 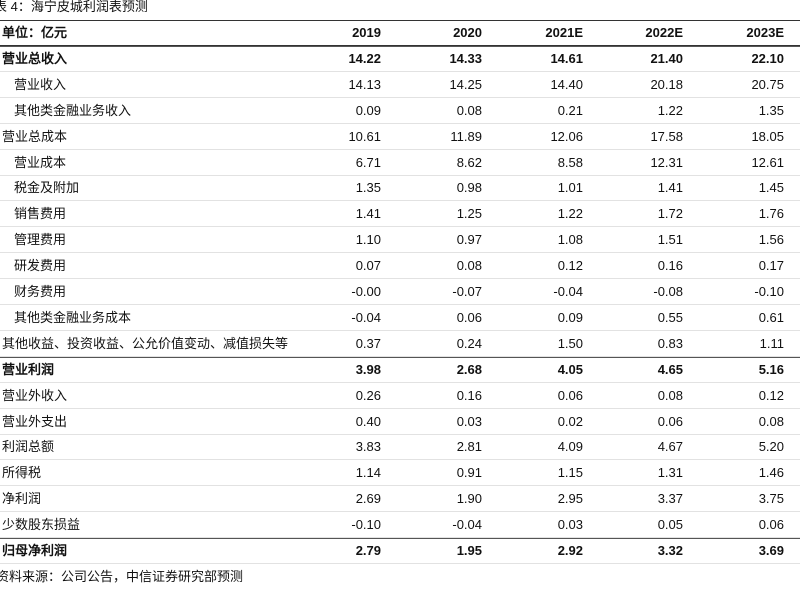 What do you see at coordinates (670, 214) in the screenshot?
I see `cell-value: 1.72` at bounding box center [670, 214].